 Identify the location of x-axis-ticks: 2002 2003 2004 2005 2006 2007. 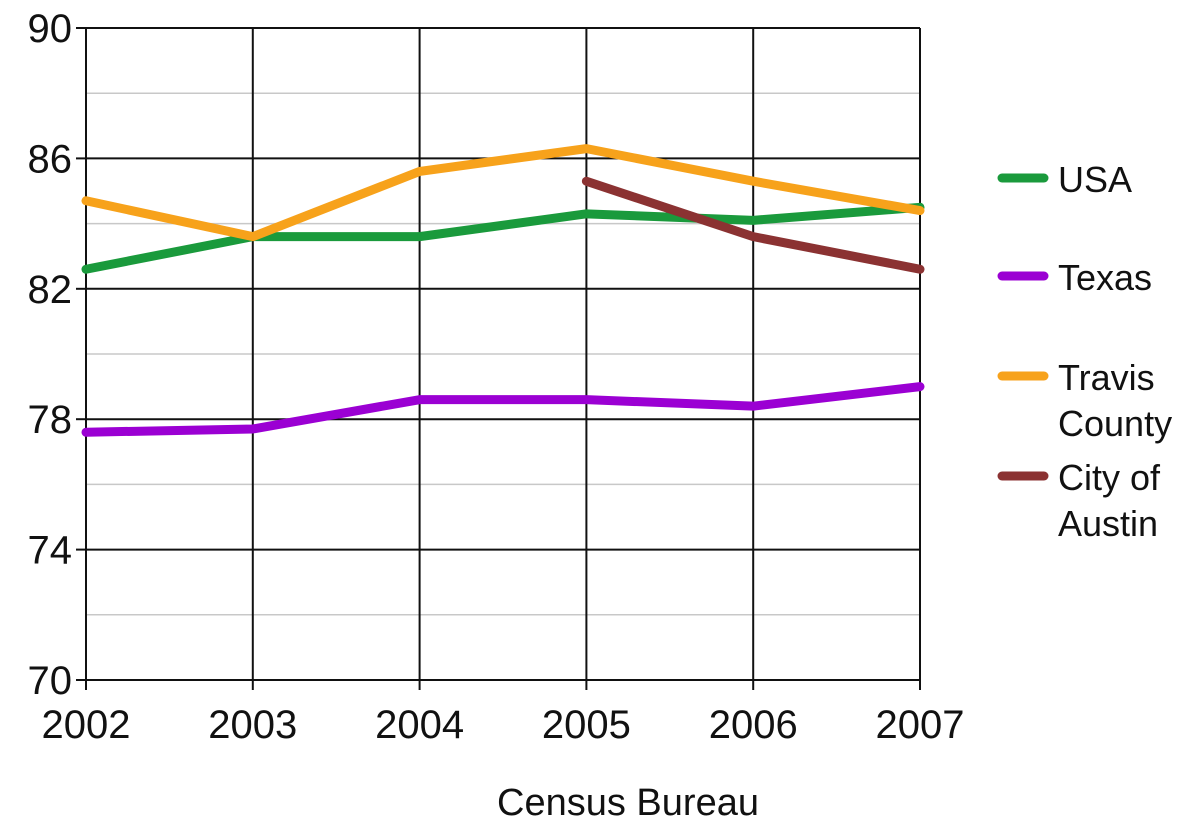
(503, 725).